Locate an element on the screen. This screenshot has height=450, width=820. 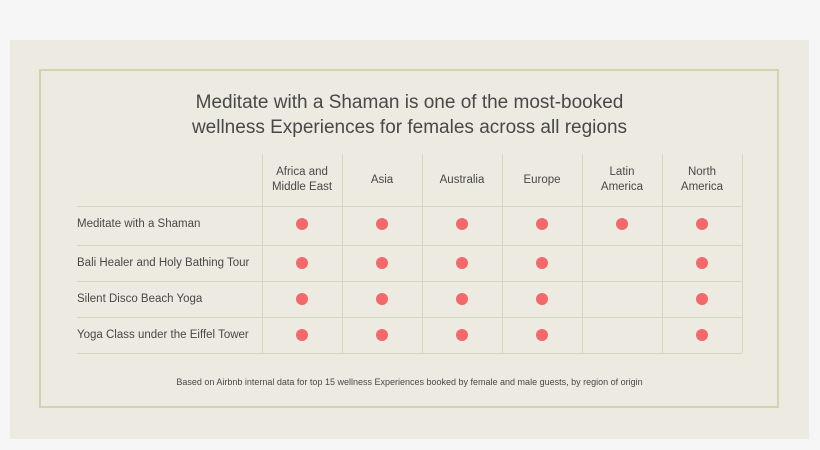
column-header-label: Africa and Middle East is located at coordinates (302, 179).